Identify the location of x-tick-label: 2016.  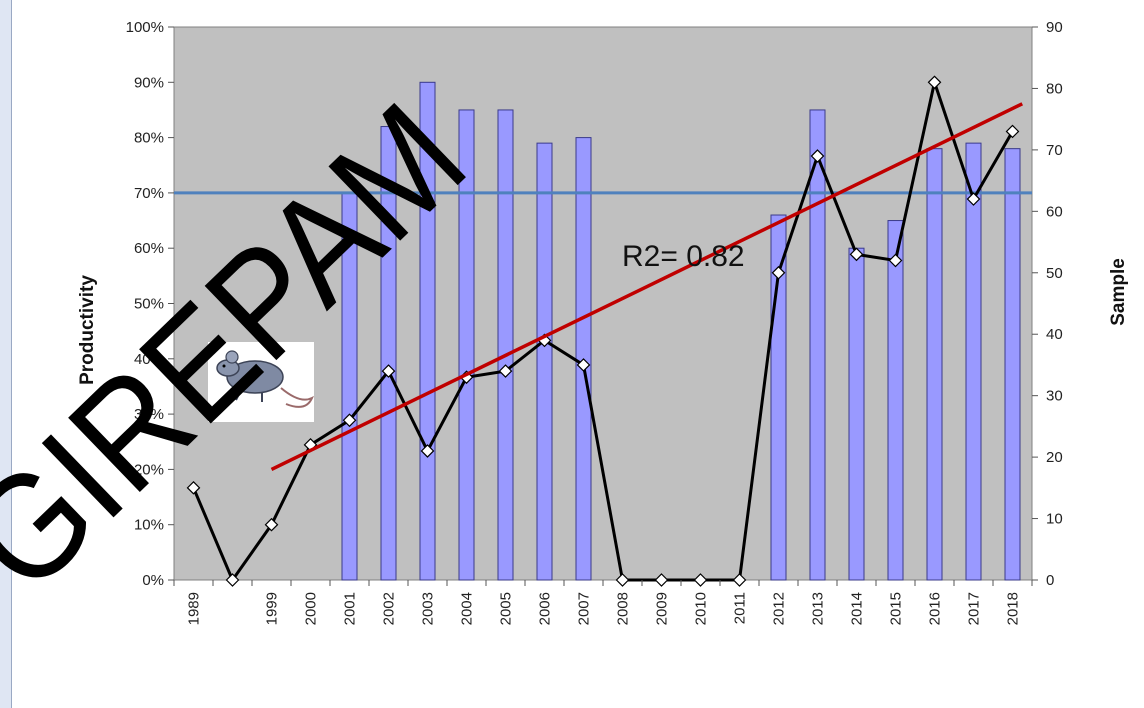
(935, 608).